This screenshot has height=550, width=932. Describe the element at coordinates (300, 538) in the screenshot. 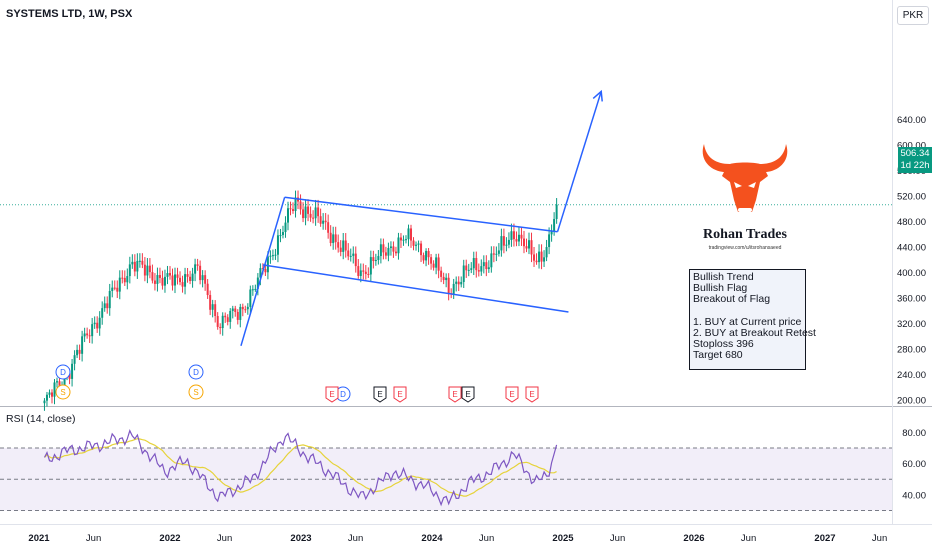

I see `time-tick-label: 2023` at that location.